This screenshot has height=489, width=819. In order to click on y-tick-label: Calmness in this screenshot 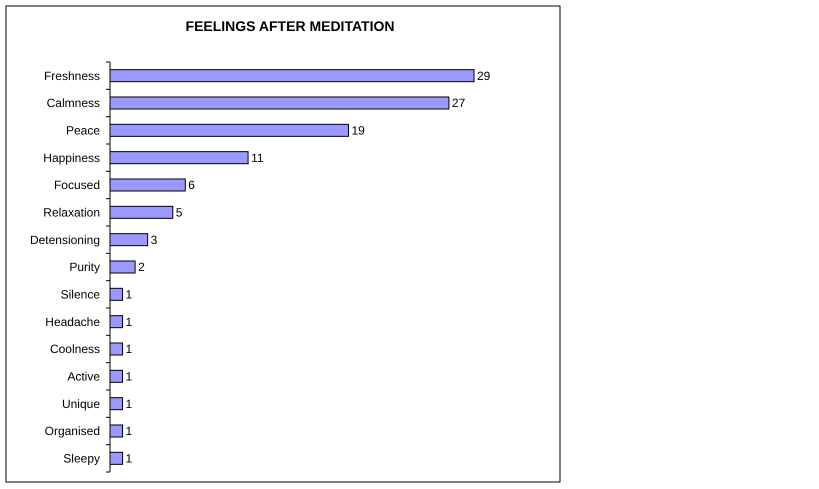, I will do `click(73, 103)`.